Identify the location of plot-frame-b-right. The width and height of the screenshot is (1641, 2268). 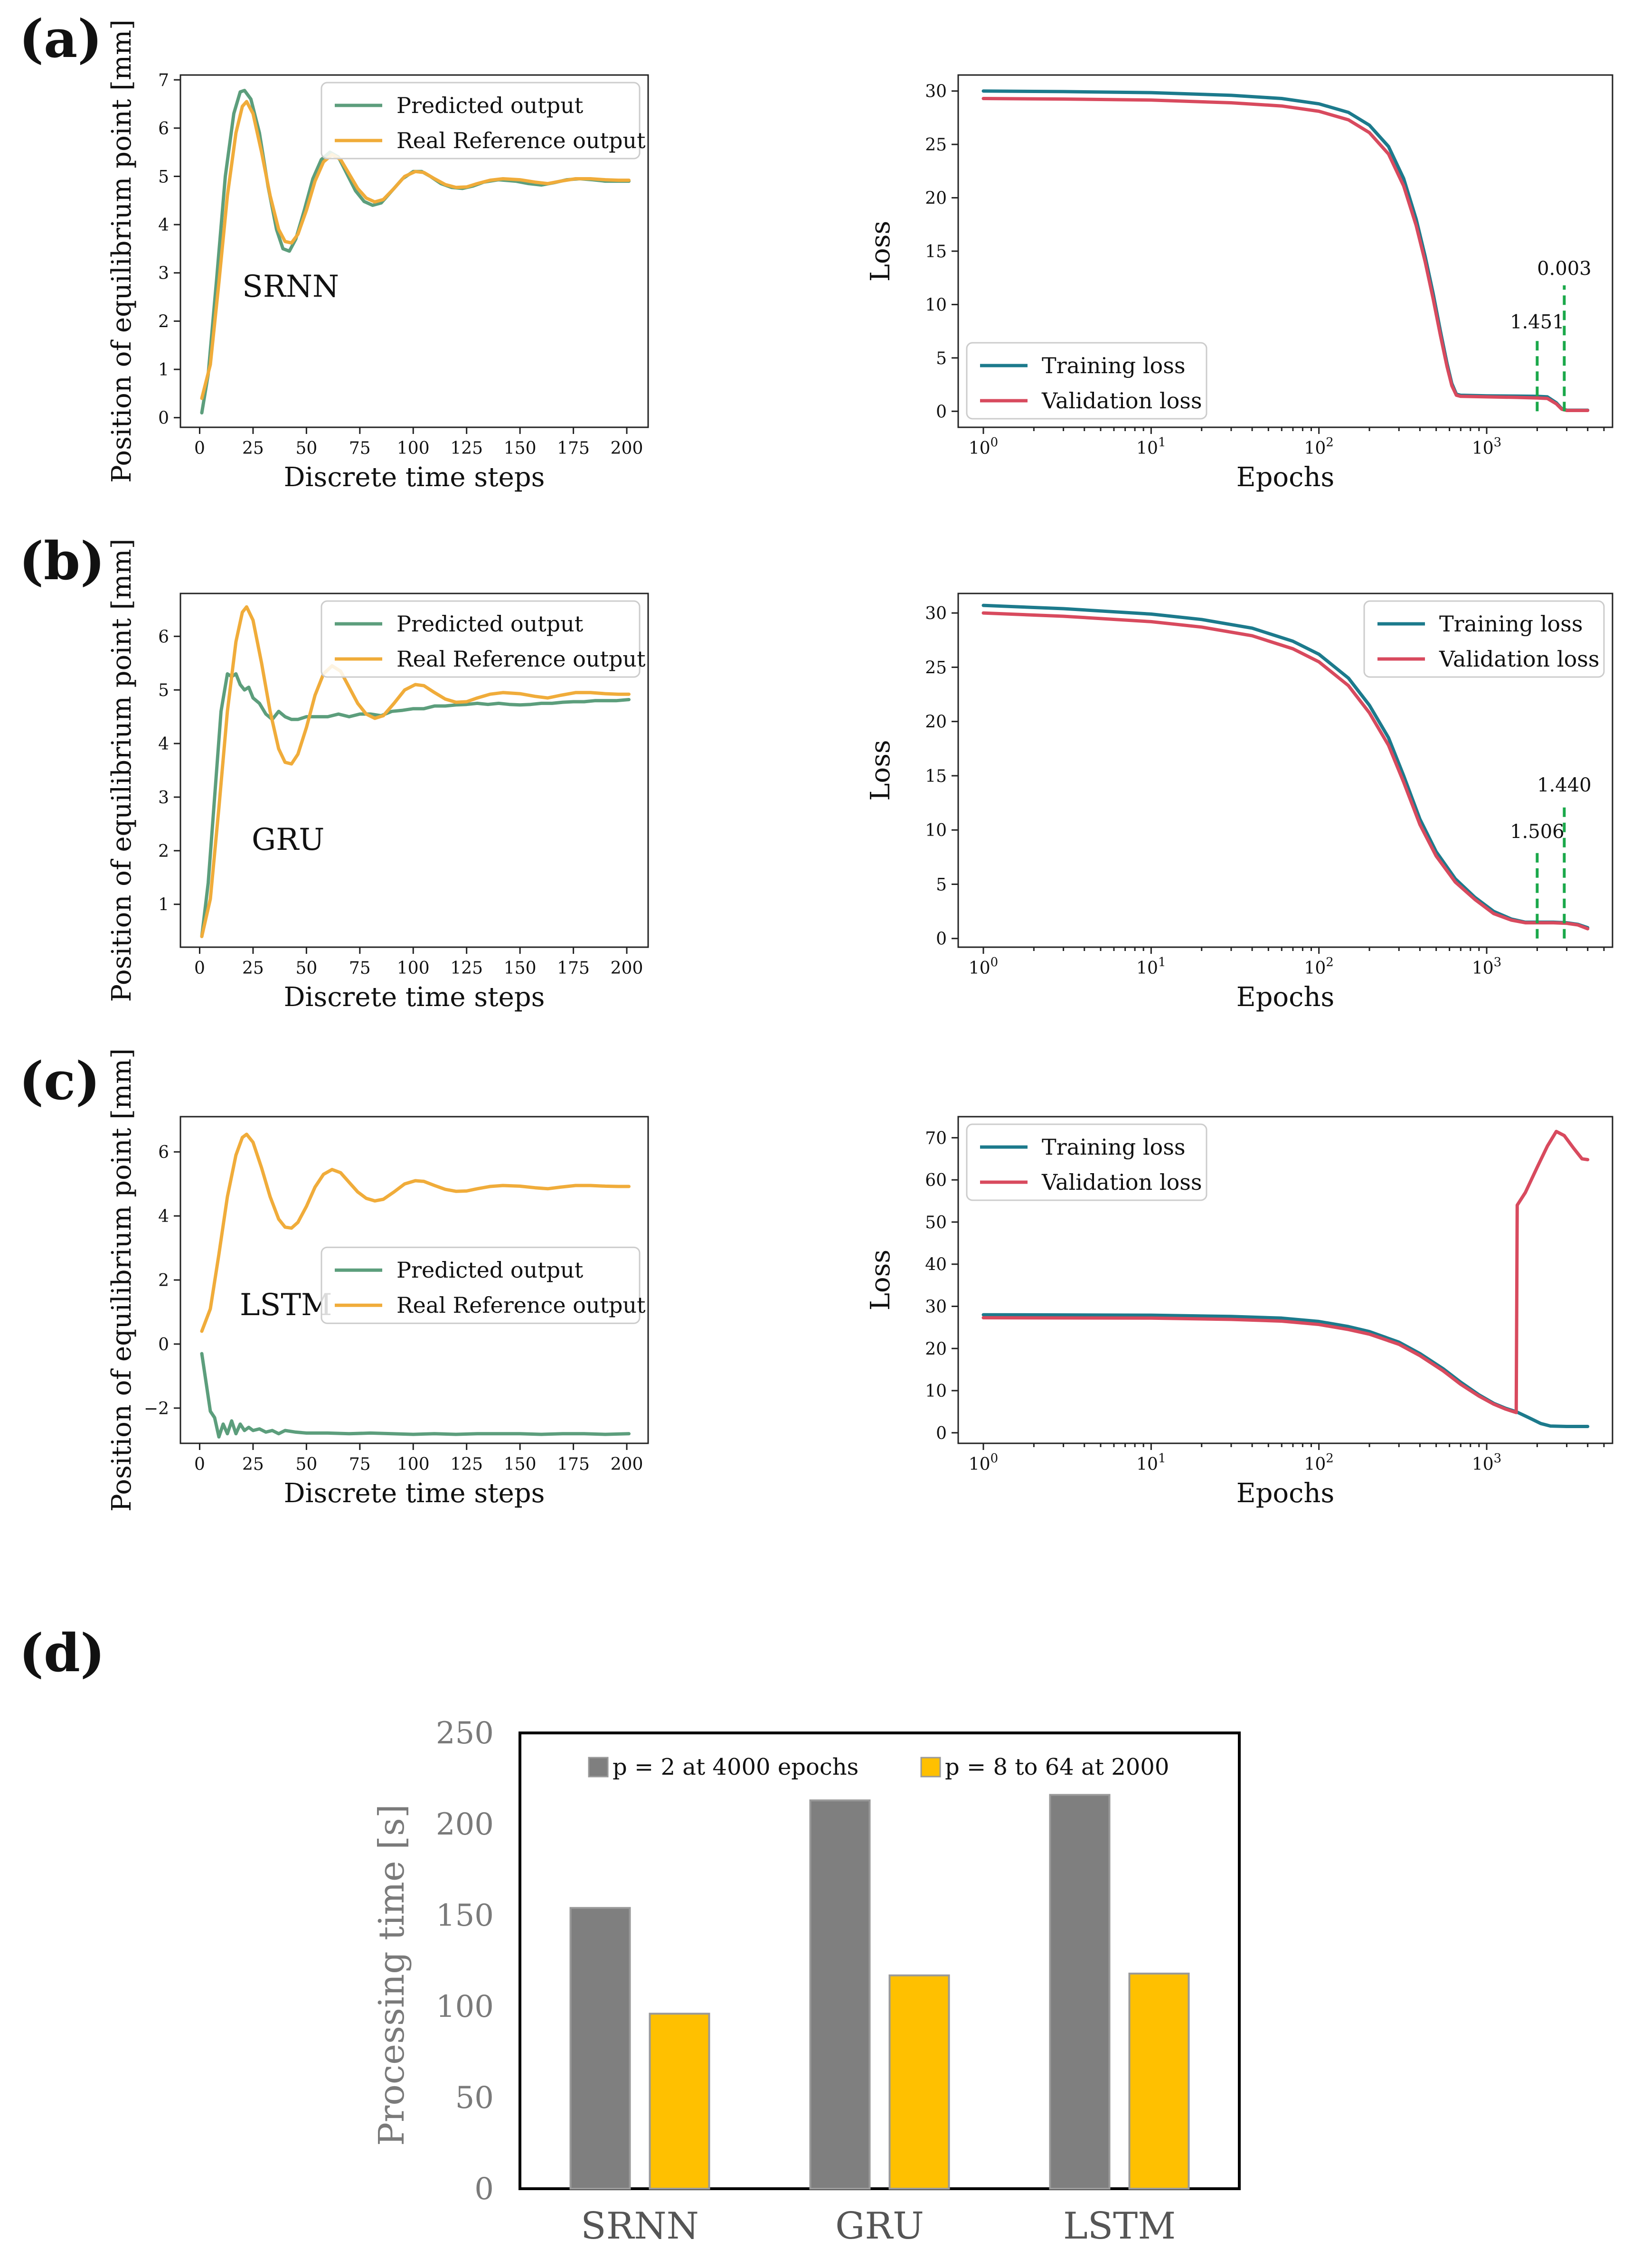
(1285, 770).